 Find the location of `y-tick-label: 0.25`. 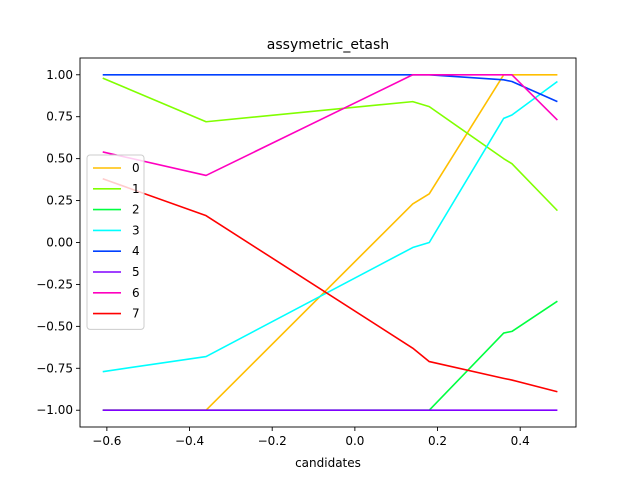

y-tick-label: 0.25 is located at coordinates (59, 201).